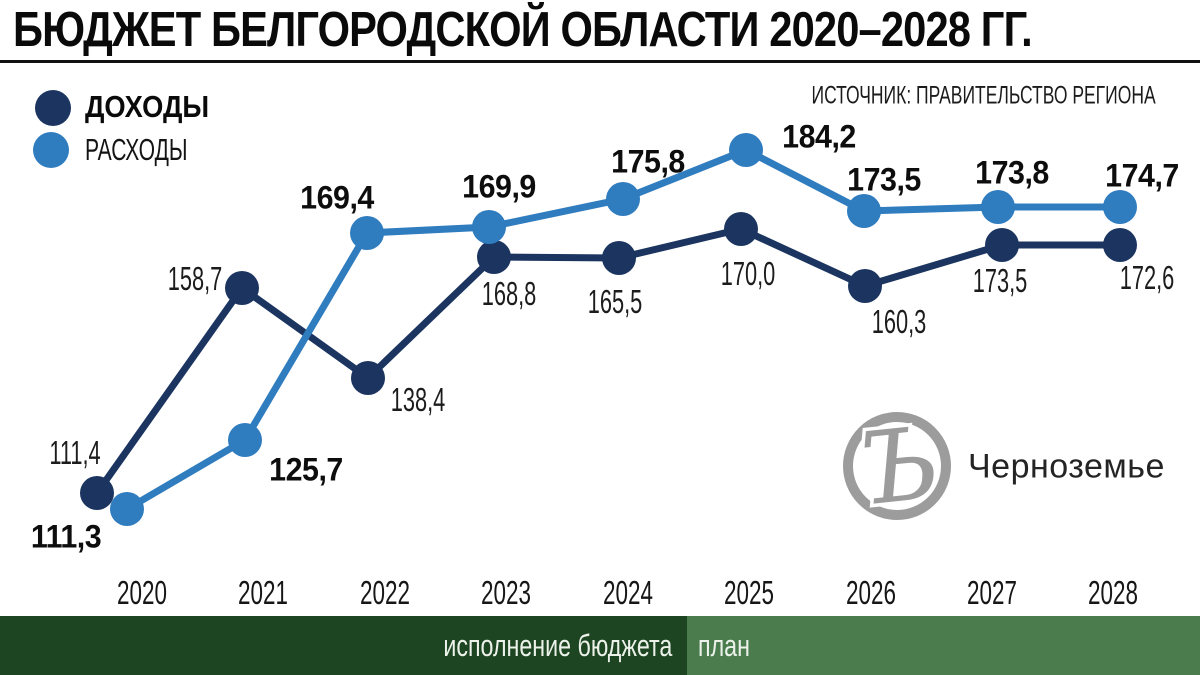 The image size is (1200, 675). Describe the element at coordinates (992, 592) in the screenshot. I see `year-label-2027: 2027` at that location.